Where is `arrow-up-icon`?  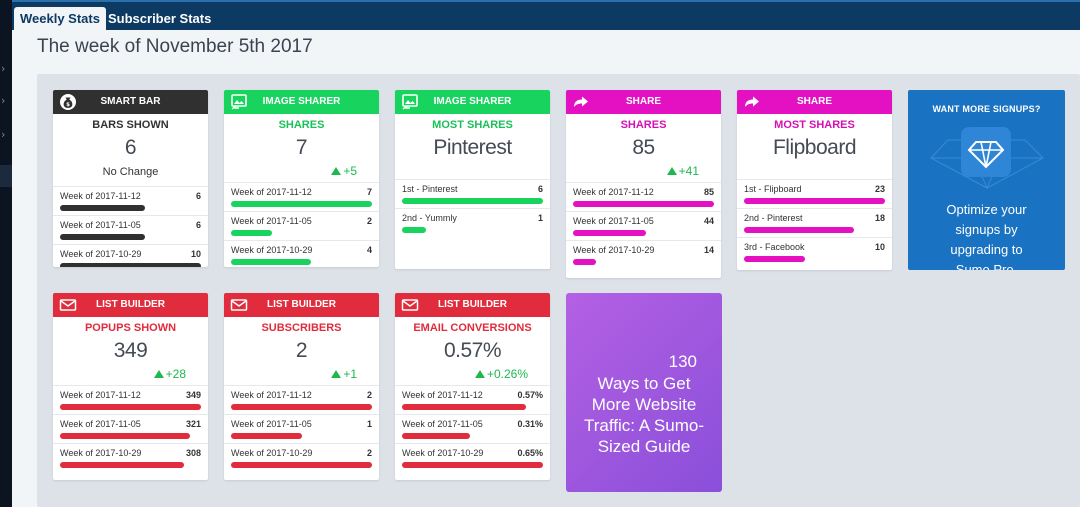
arrow-up-icon is located at coordinates (479, 374).